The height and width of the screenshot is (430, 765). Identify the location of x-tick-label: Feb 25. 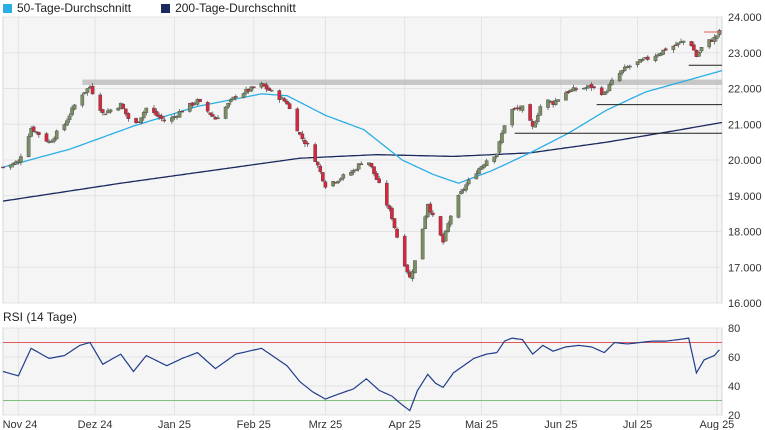
(254, 424).